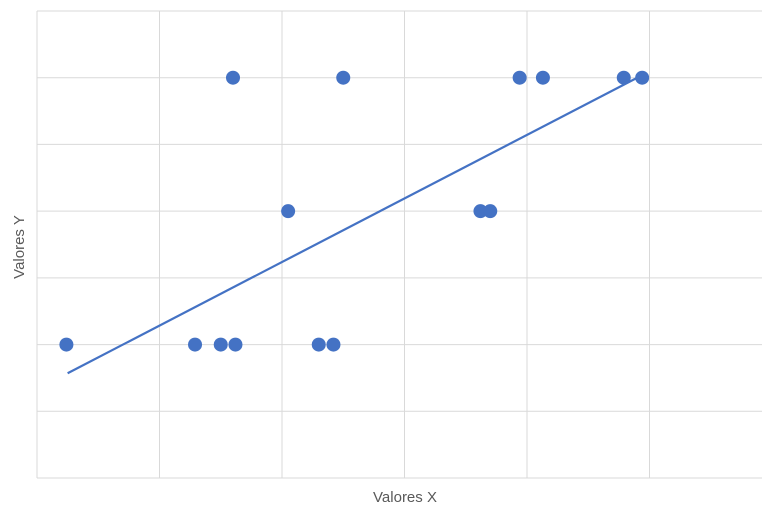  I want to click on y-axis-title: Valores Y, so click(19, 247).